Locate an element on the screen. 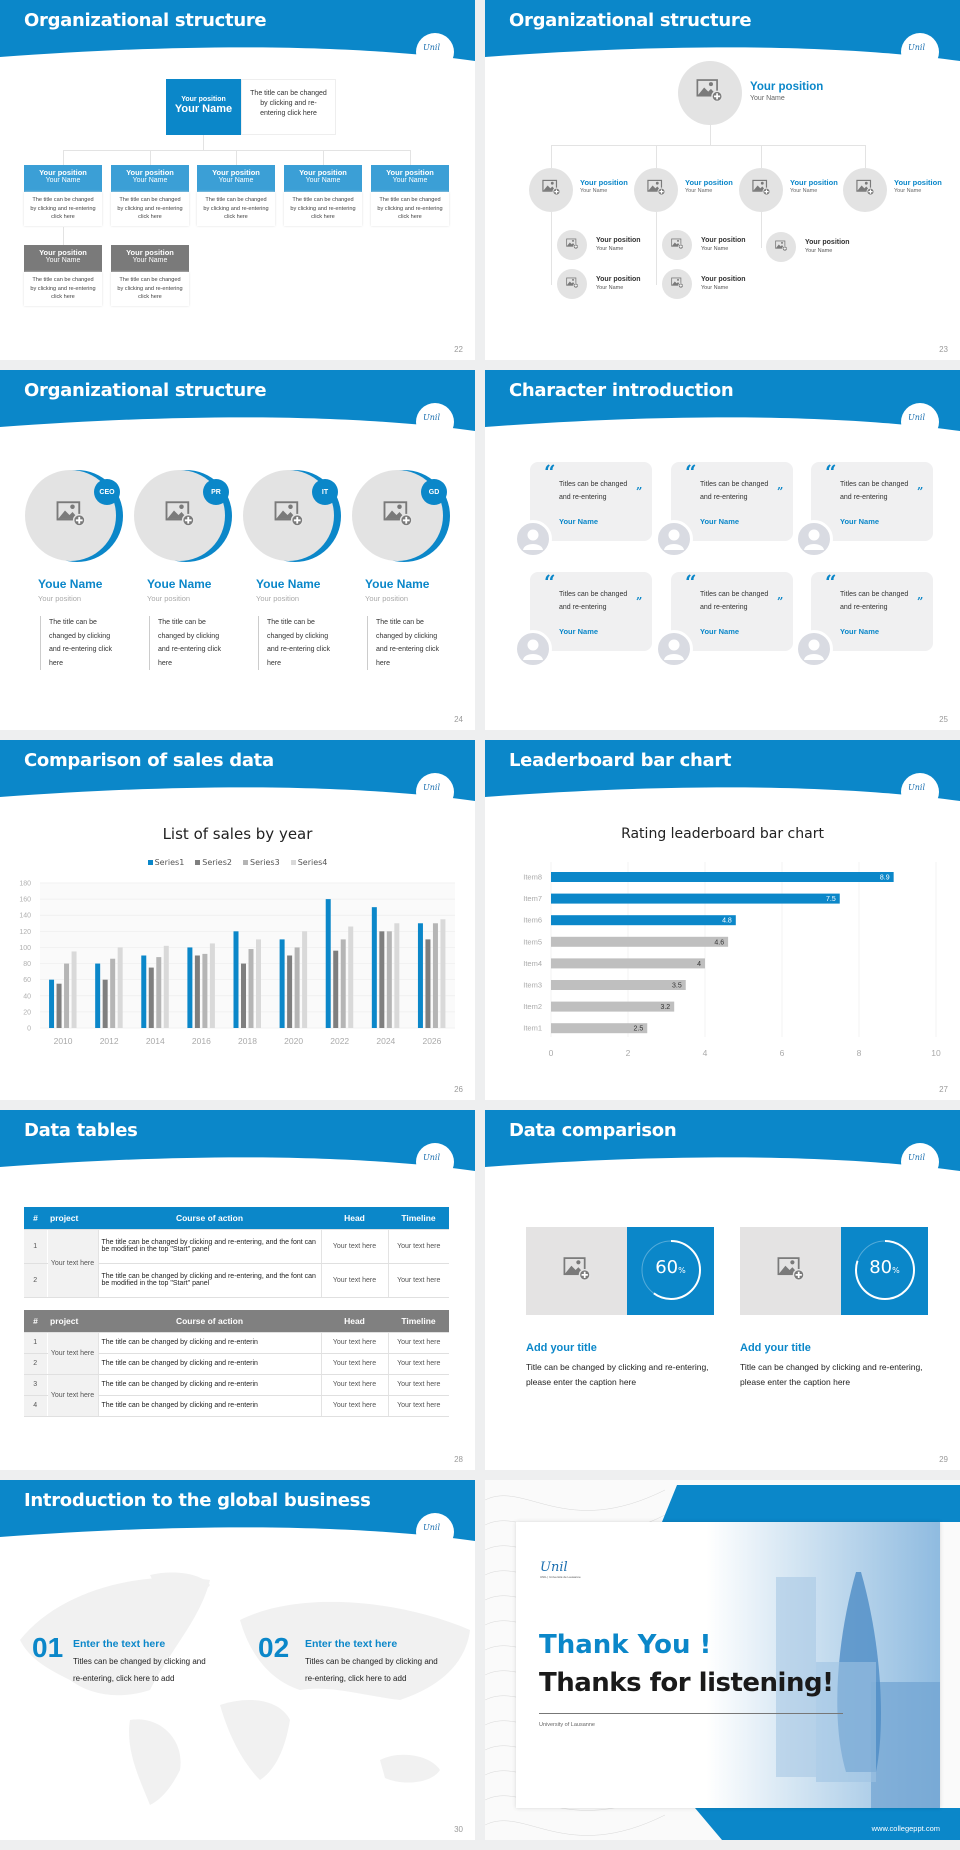  category-label: Item1 is located at coordinates (532, 1028).